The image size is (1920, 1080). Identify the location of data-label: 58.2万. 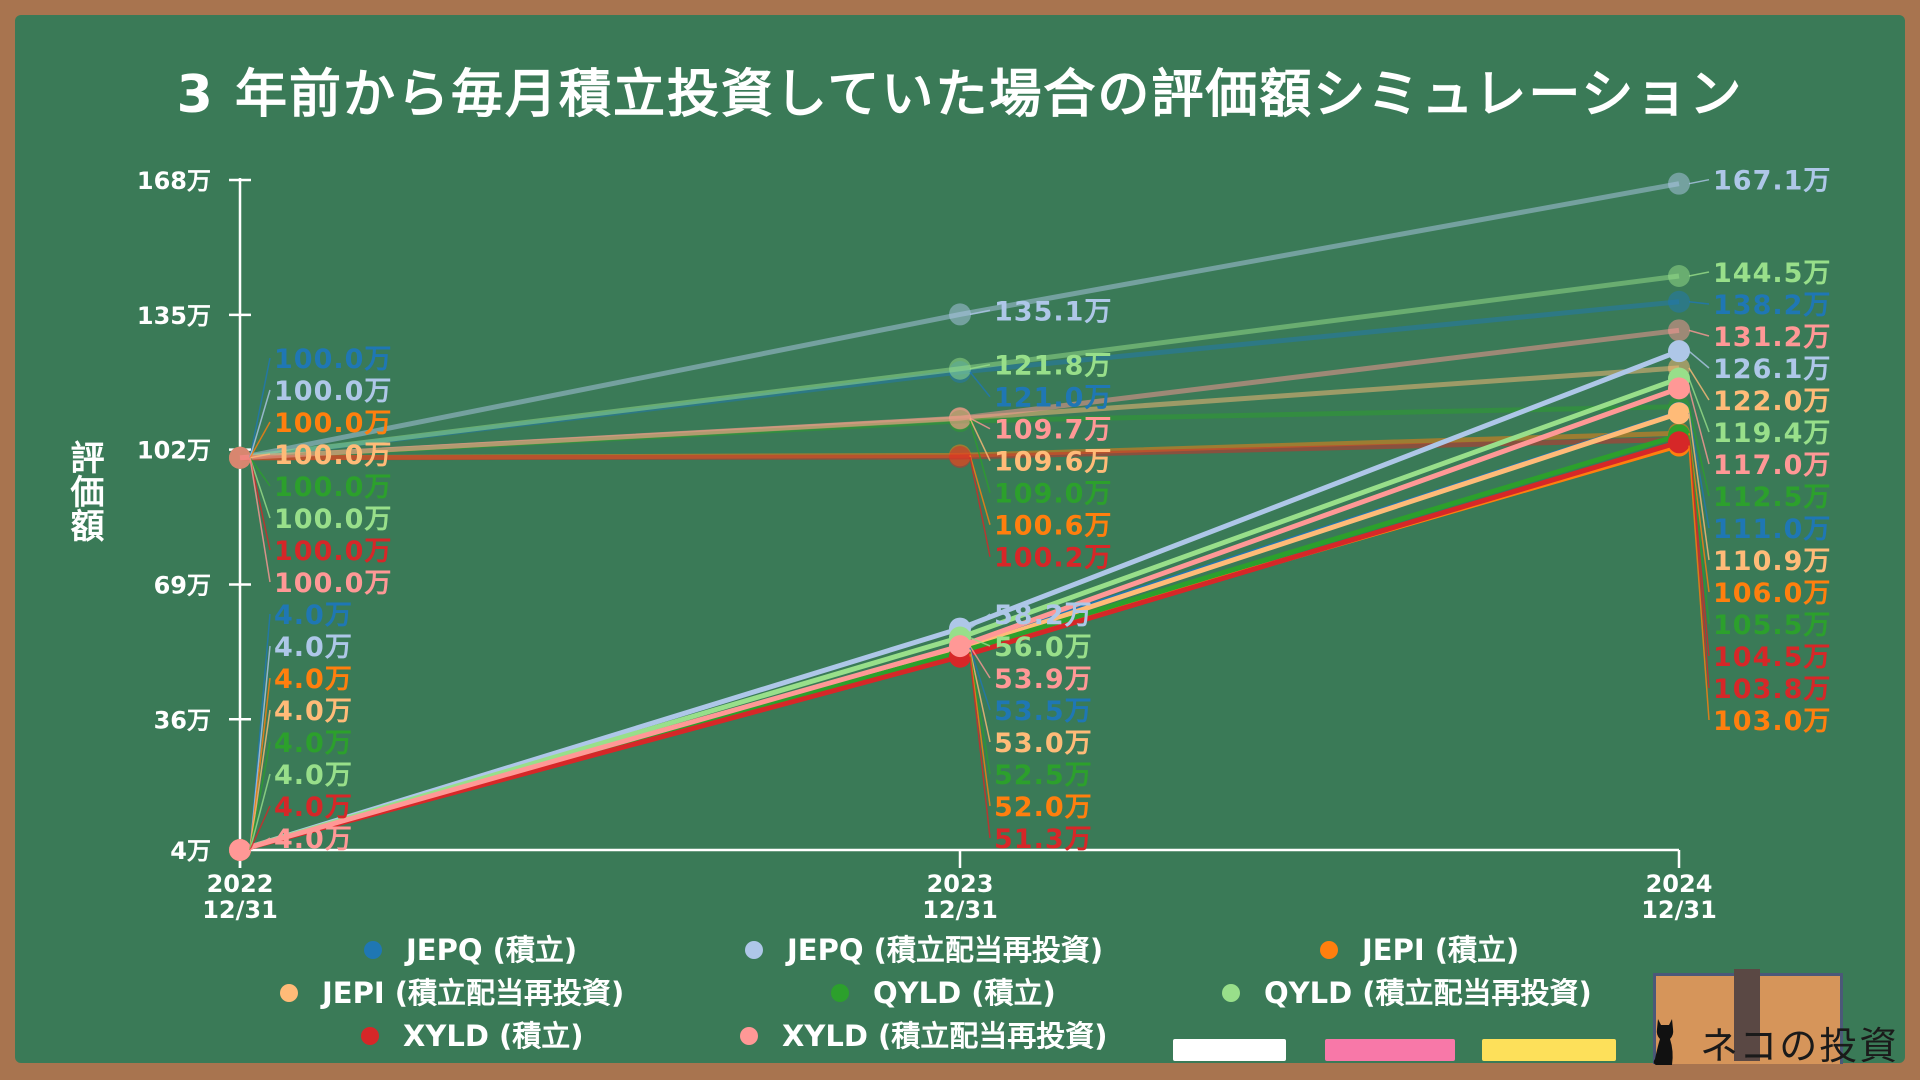
(1043, 615).